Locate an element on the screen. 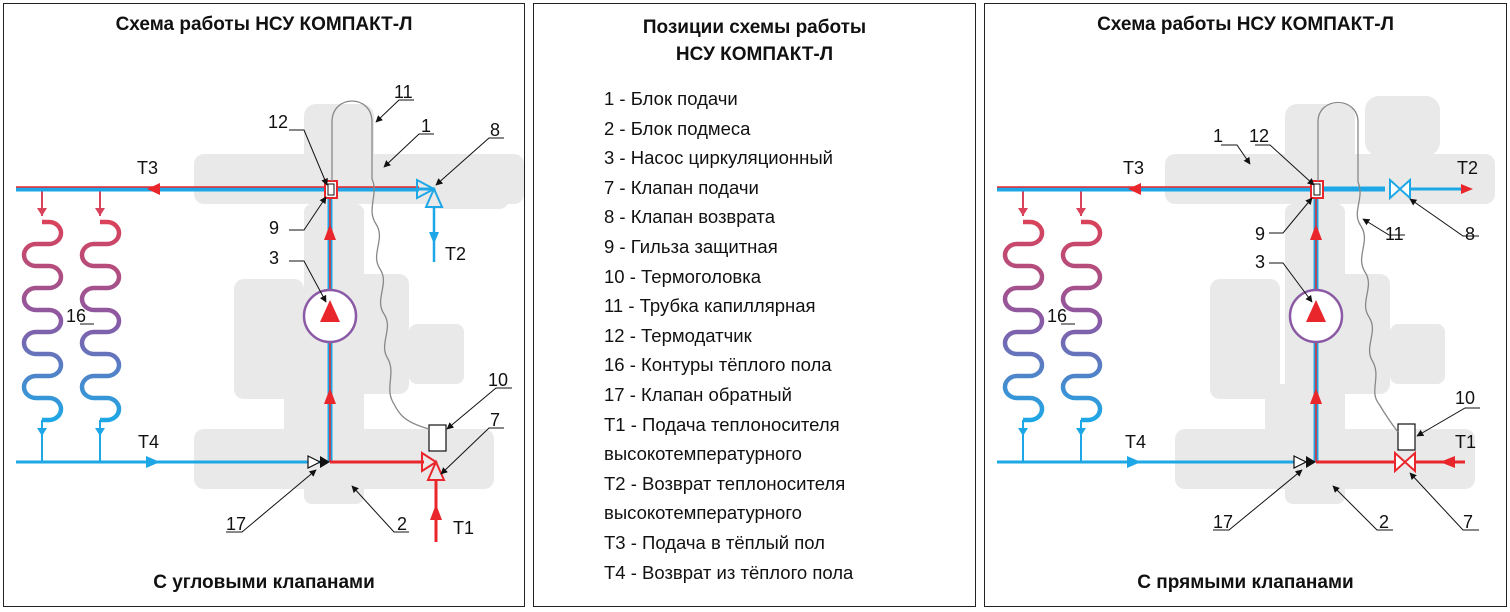 The width and height of the screenshot is (1510, 612). legend-item: Т1 - Подача теплоносителя is located at coordinates (722, 424).